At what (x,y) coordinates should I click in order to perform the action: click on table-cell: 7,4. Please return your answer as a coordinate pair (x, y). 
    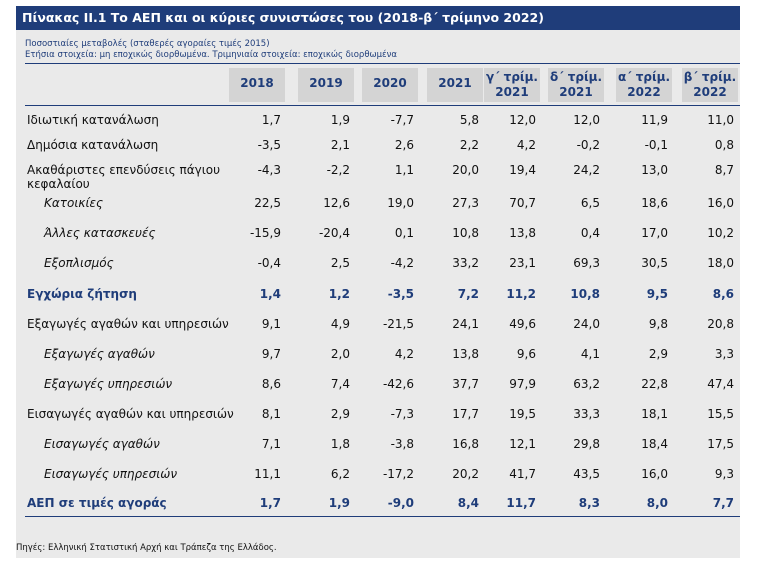
    Looking at the image, I should click on (340, 384).